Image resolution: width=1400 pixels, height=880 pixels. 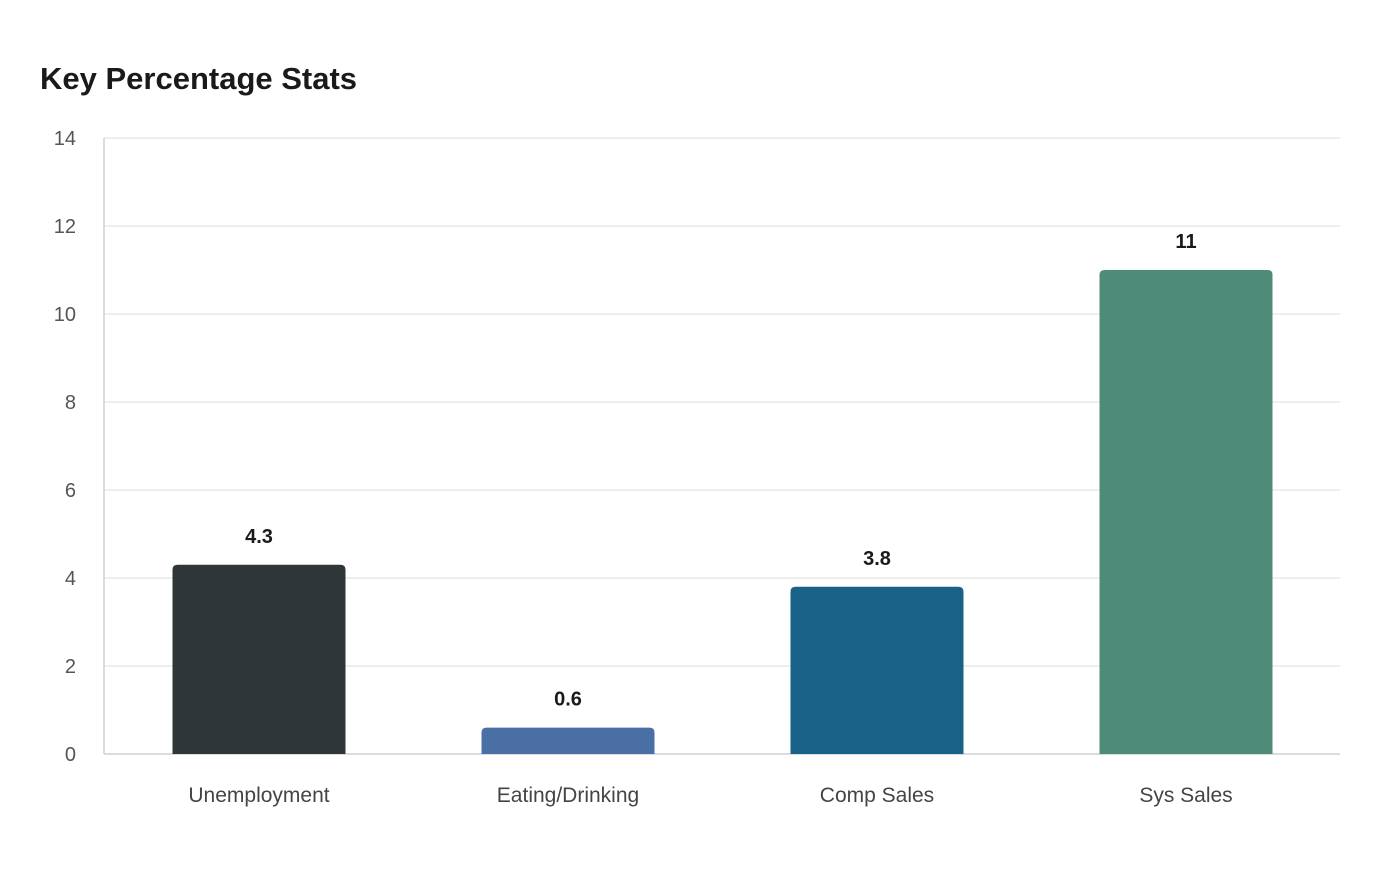 What do you see at coordinates (70, 491) in the screenshot?
I see `y-tick-label: 6` at bounding box center [70, 491].